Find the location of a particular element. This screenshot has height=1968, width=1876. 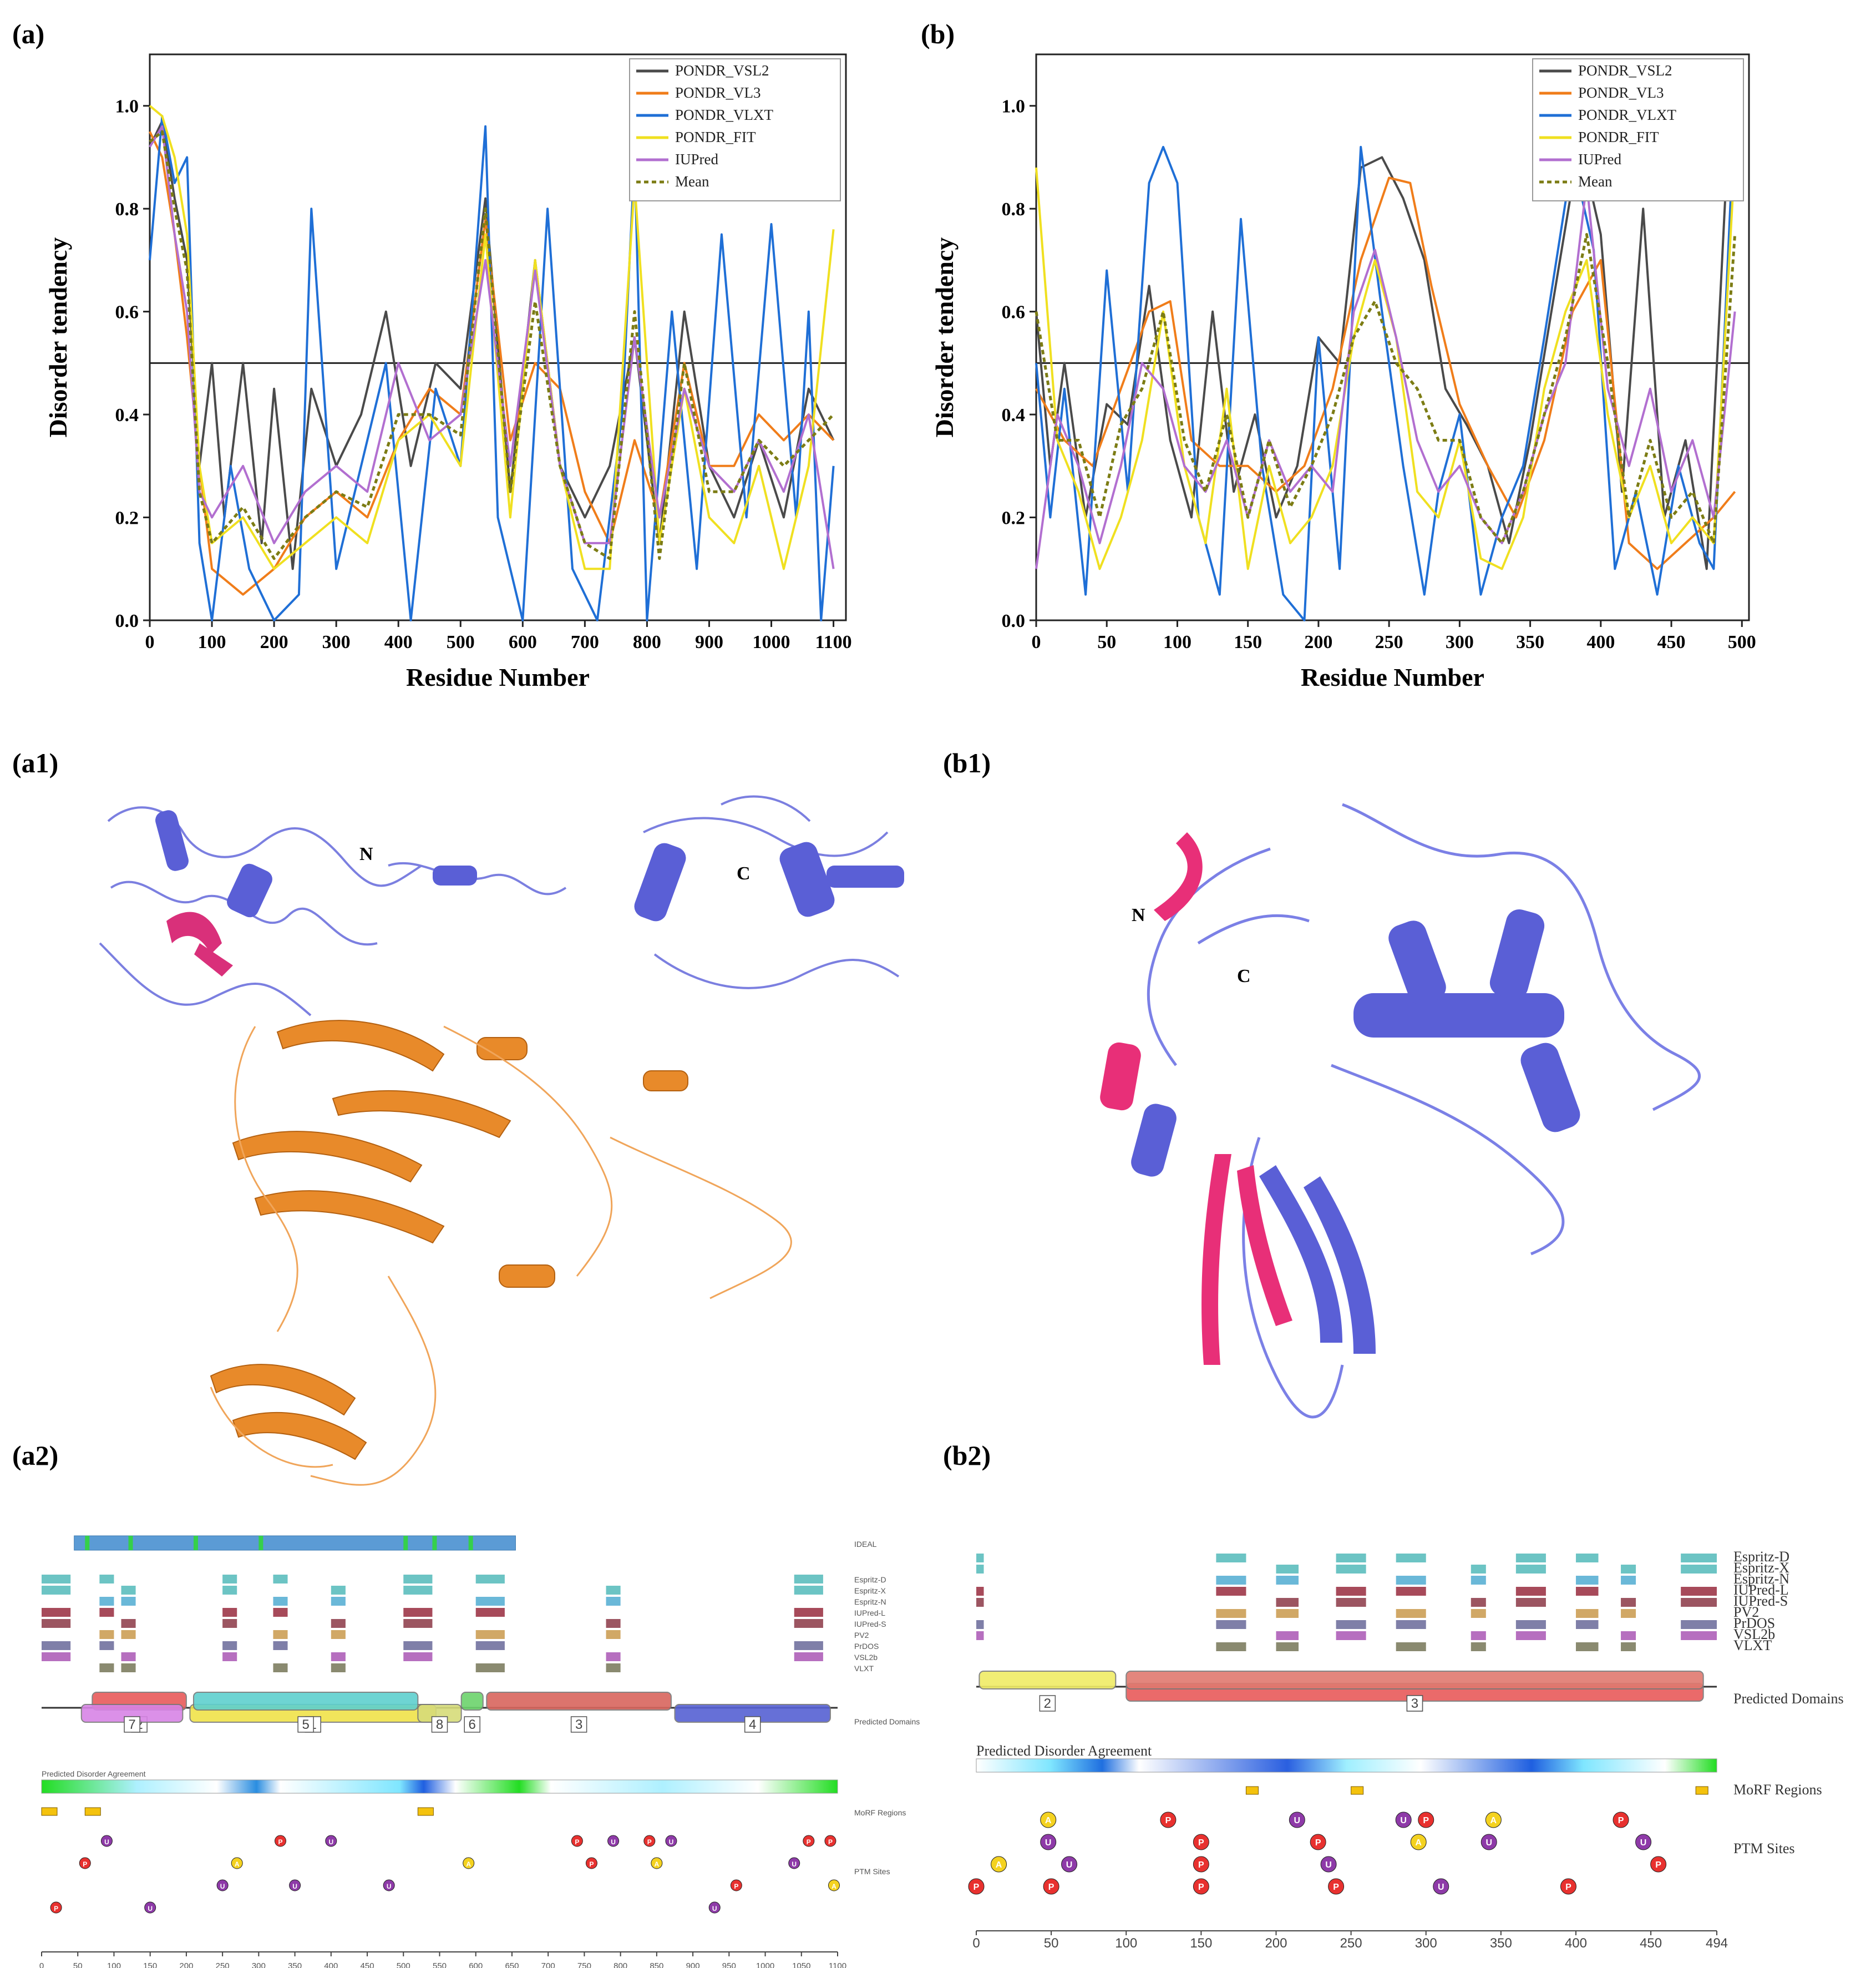

chart-b-plot-frame is located at coordinates (1392, 337).